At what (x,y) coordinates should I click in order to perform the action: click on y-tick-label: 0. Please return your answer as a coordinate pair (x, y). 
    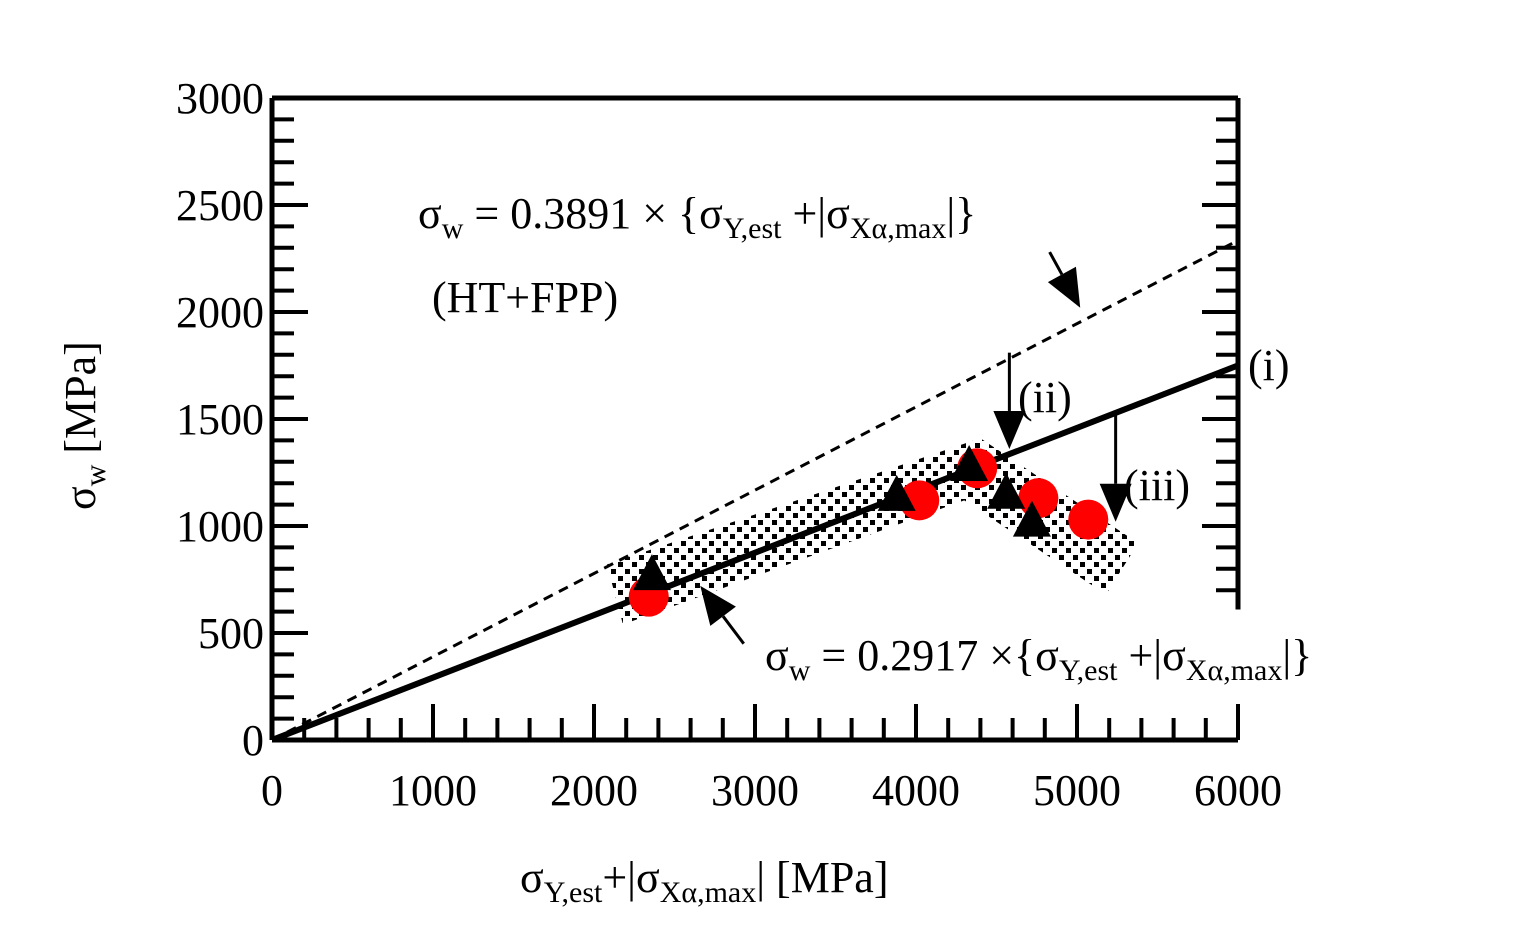
    Looking at the image, I should click on (253, 740).